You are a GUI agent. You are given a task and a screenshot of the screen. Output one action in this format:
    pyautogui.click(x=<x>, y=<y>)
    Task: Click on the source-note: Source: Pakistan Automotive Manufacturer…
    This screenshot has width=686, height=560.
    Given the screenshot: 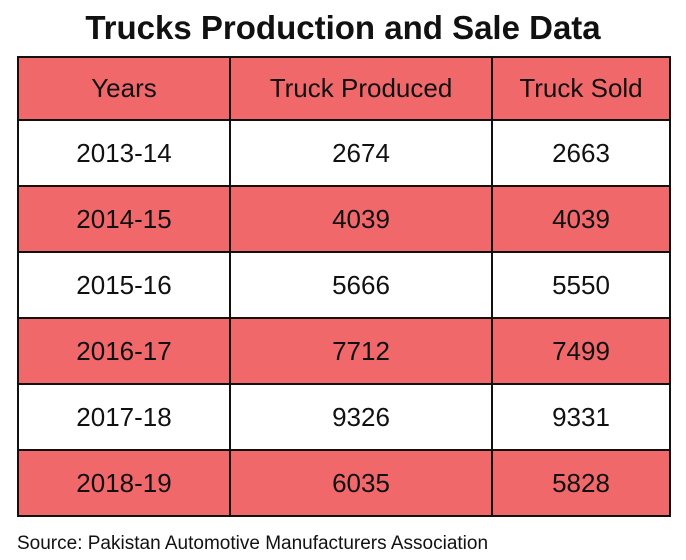 What is the action you would take?
    pyautogui.click(x=253, y=543)
    